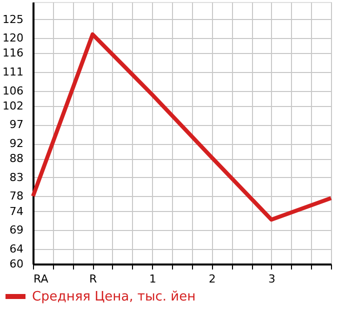 The width and height of the screenshot is (345, 335). What do you see at coordinates (212, 279) in the screenshot?
I see `x-tick-label: 2` at bounding box center [212, 279].